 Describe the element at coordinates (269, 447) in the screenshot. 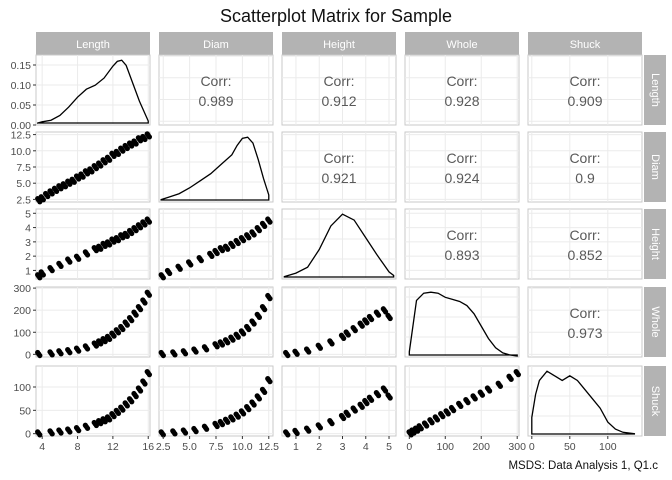

I see `x-tick-label: 12.5` at that location.